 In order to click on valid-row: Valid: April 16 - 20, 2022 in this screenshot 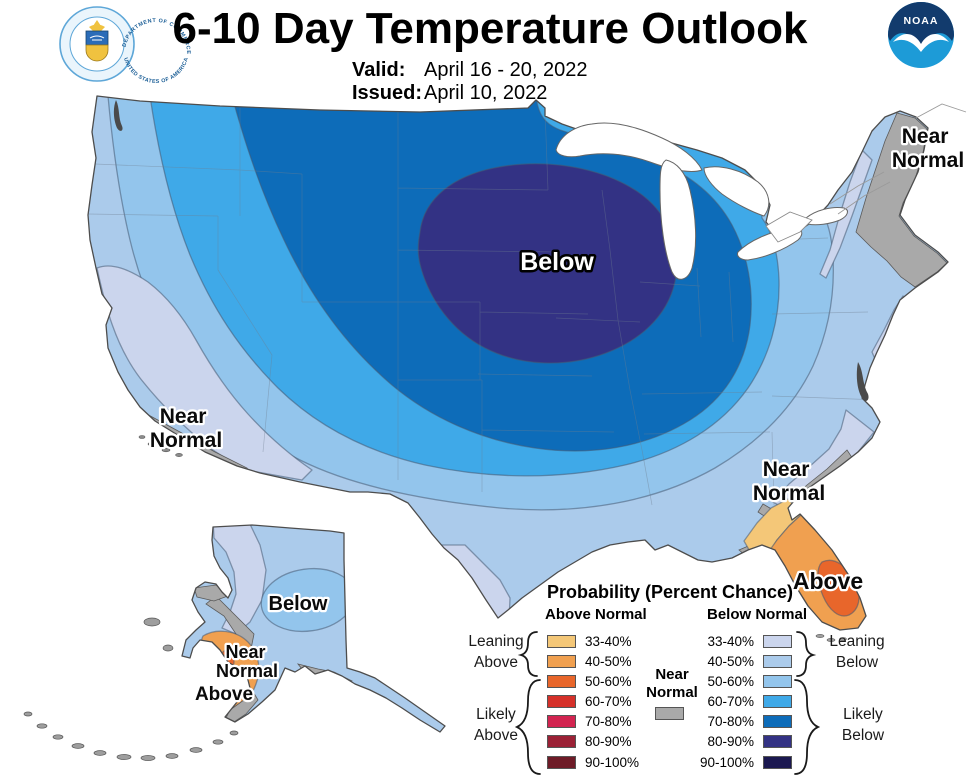, I will do `click(469, 70)`.